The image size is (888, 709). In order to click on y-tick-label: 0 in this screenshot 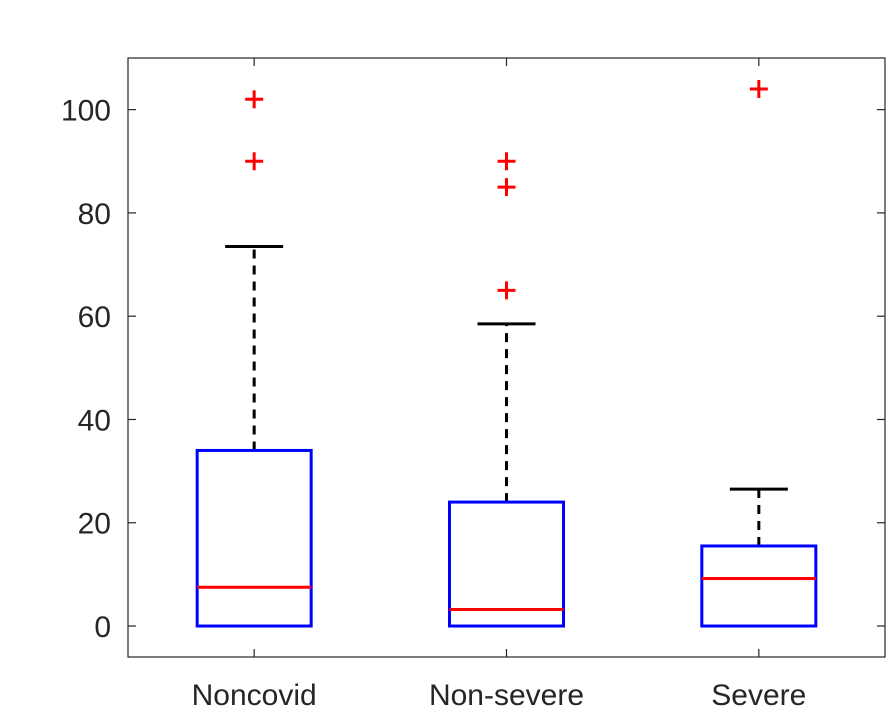, I will do `click(102, 627)`.